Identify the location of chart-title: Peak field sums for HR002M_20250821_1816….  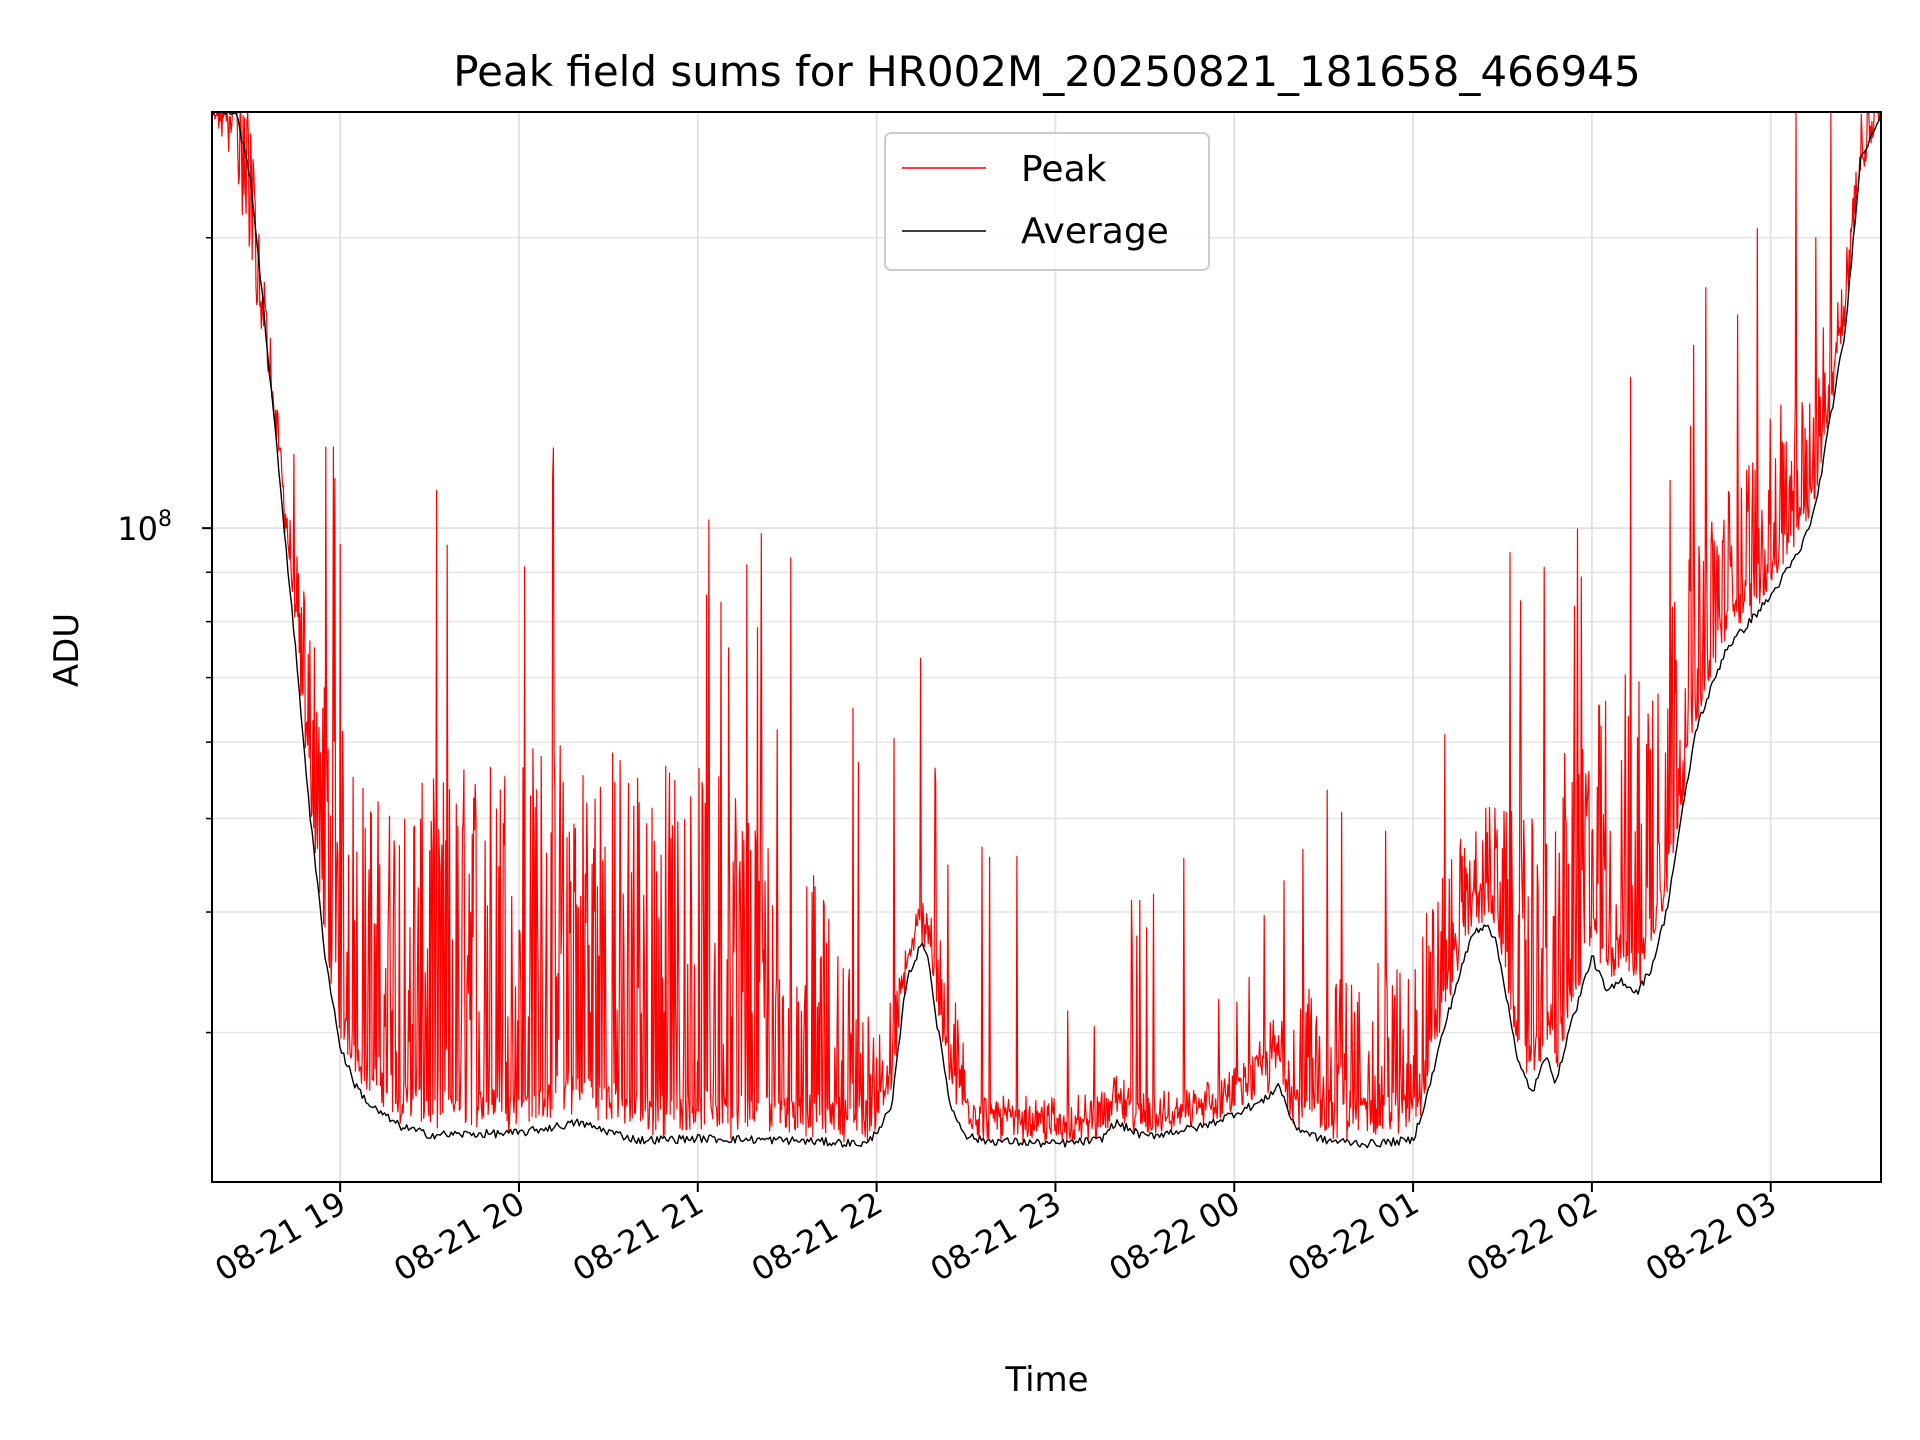
(1046, 71).